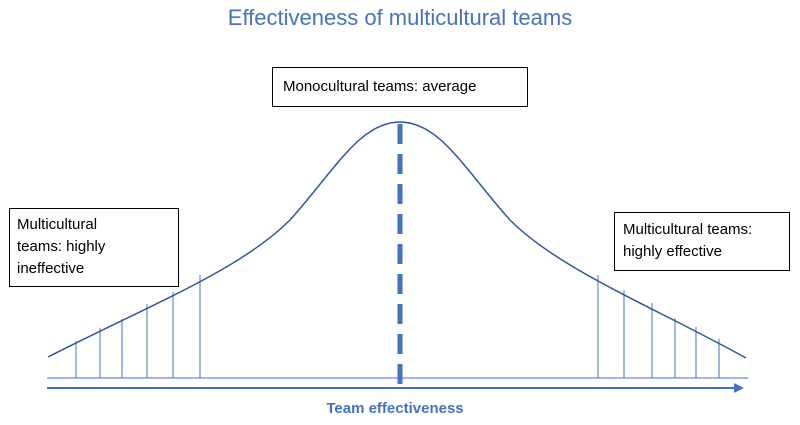 This screenshot has width=800, height=425. Describe the element at coordinates (395, 408) in the screenshot. I see `axis-label: Team effectiveness` at that location.